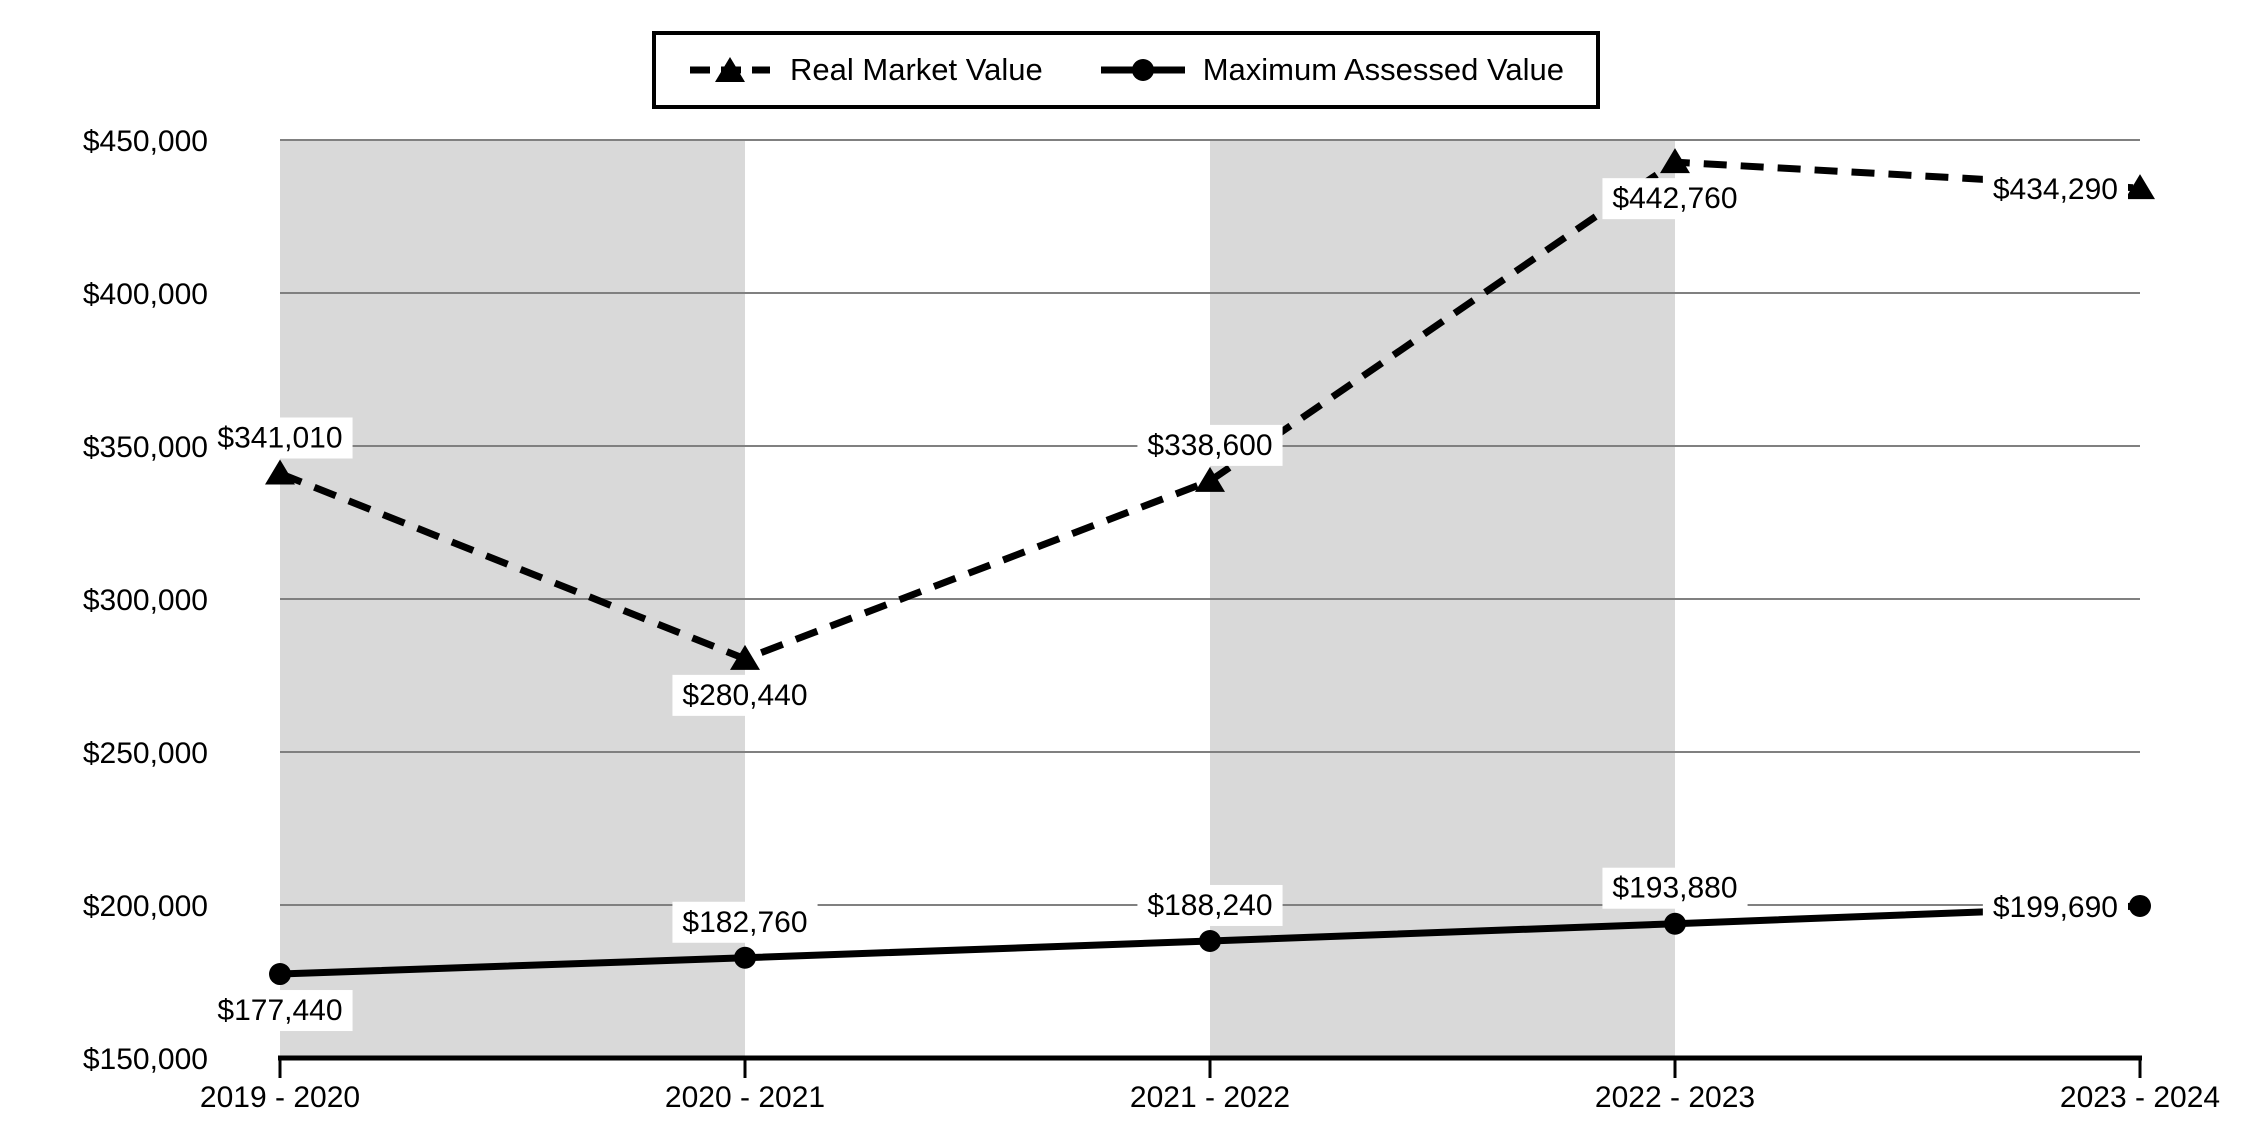  Describe the element at coordinates (916, 69) in the screenshot. I see `legend-label: Real Market Value` at that location.